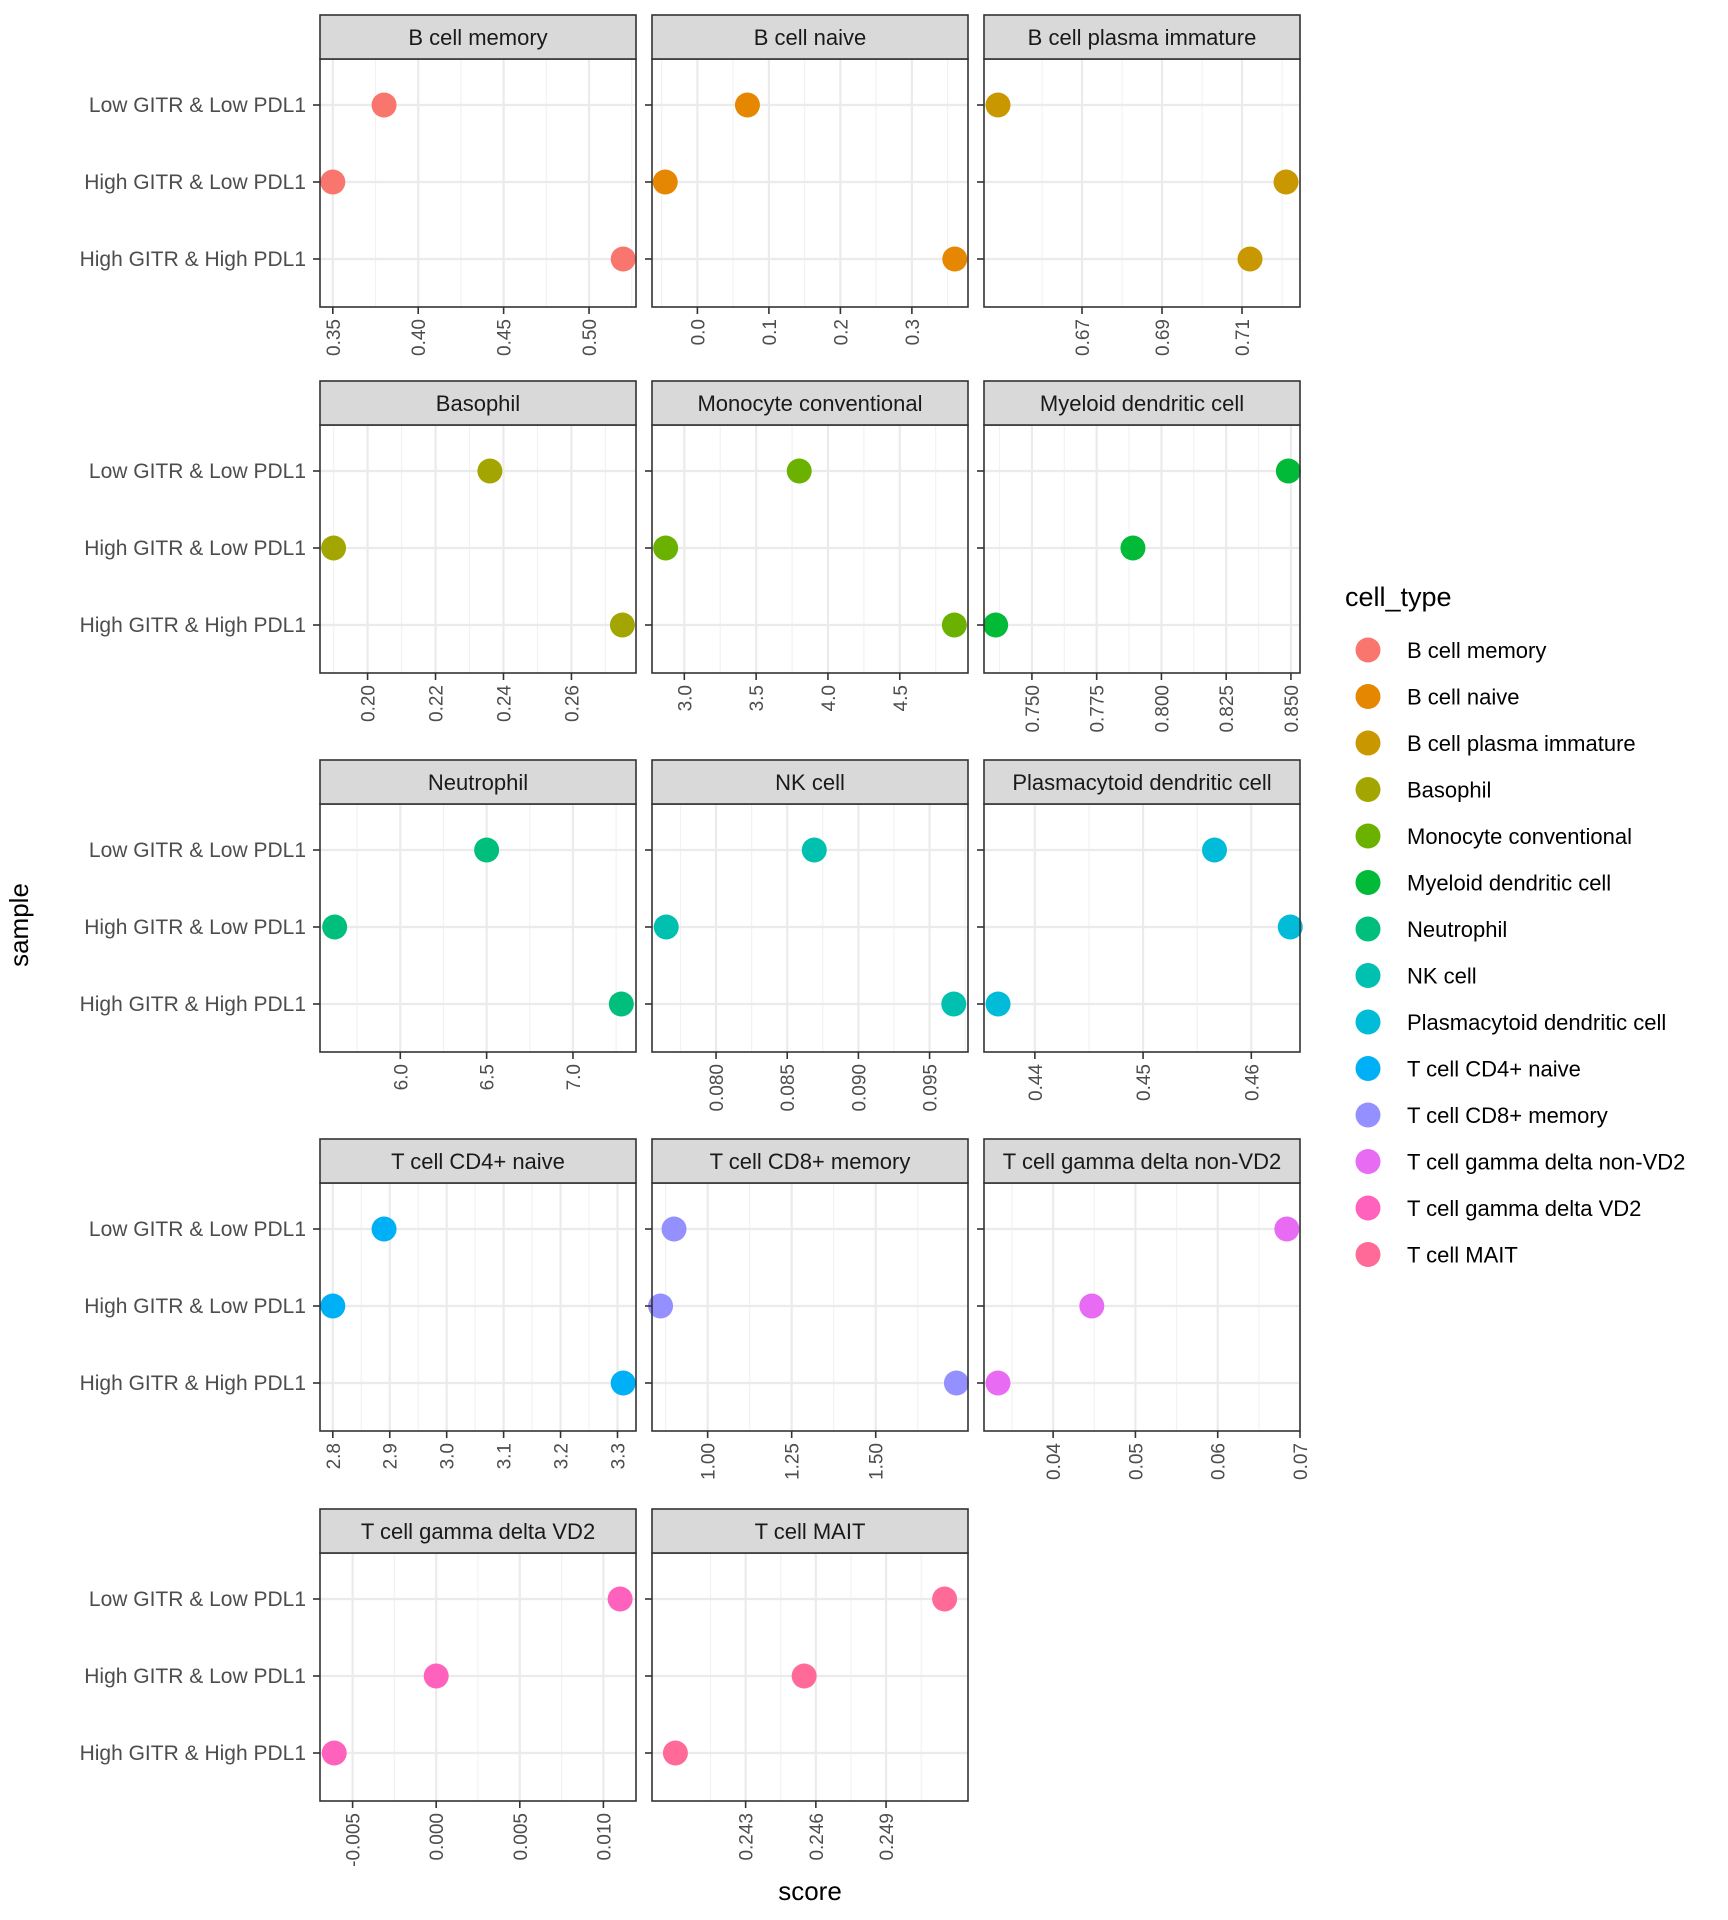  I want to click on x-tick-label: 0.22, so click(437, 703).